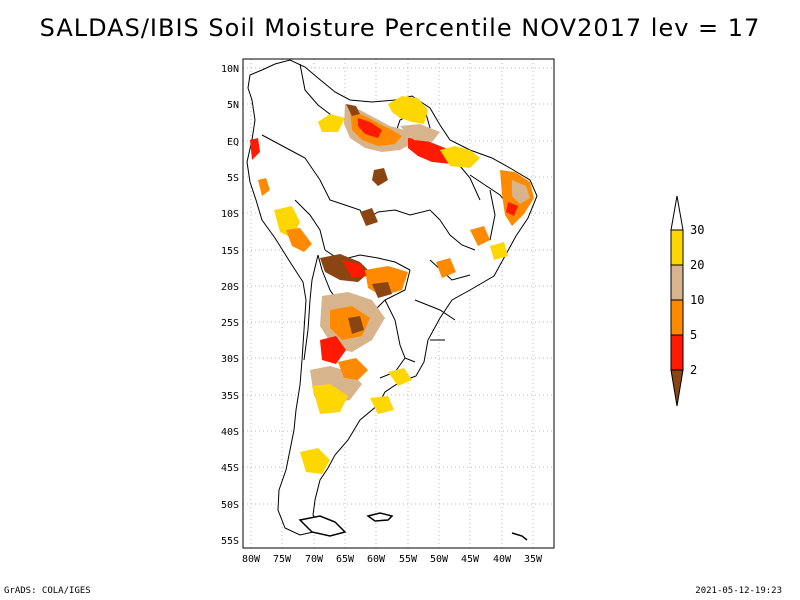 Image resolution: width=800 pixels, height=600 pixels. I want to click on legend-label-2: 2, so click(693, 370).